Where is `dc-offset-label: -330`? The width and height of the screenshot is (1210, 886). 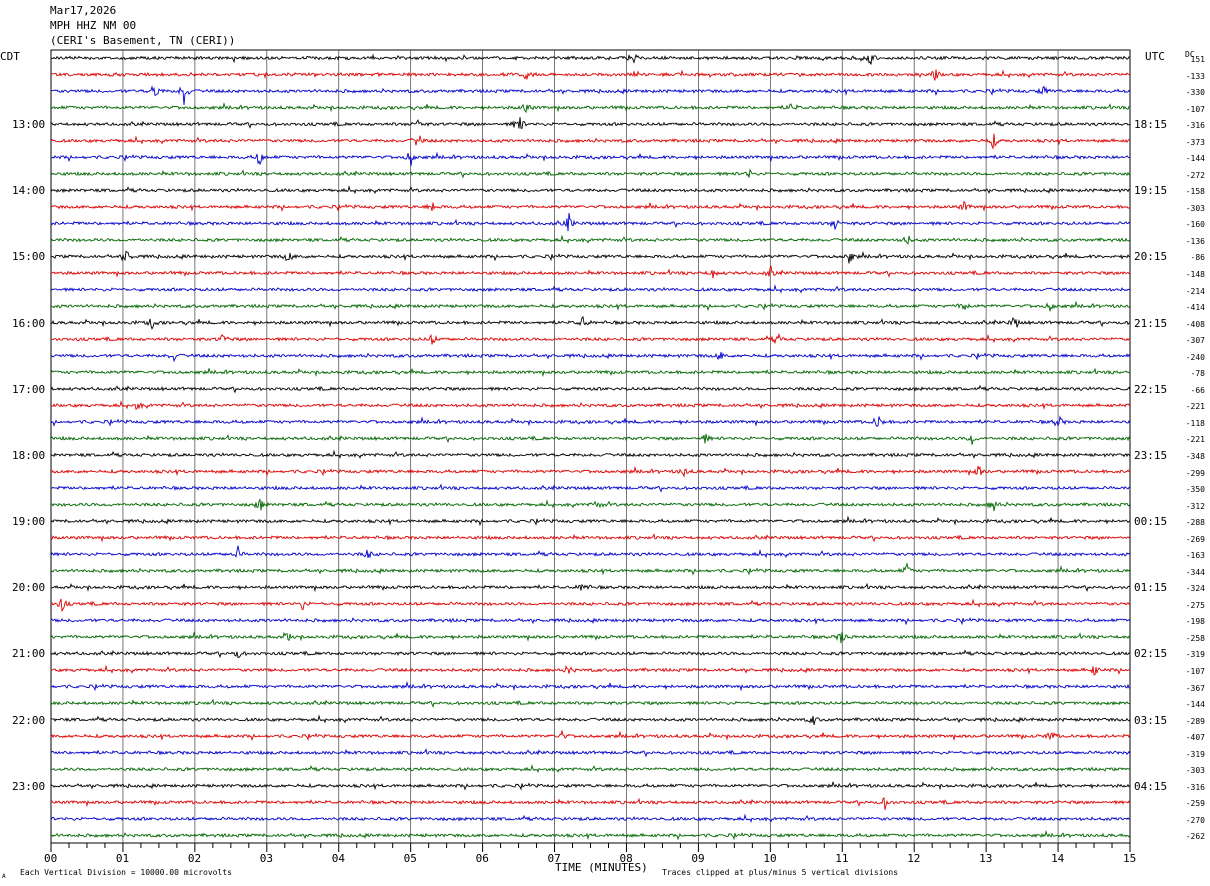
dc-offset-label: -330 is located at coordinates (1195, 93).